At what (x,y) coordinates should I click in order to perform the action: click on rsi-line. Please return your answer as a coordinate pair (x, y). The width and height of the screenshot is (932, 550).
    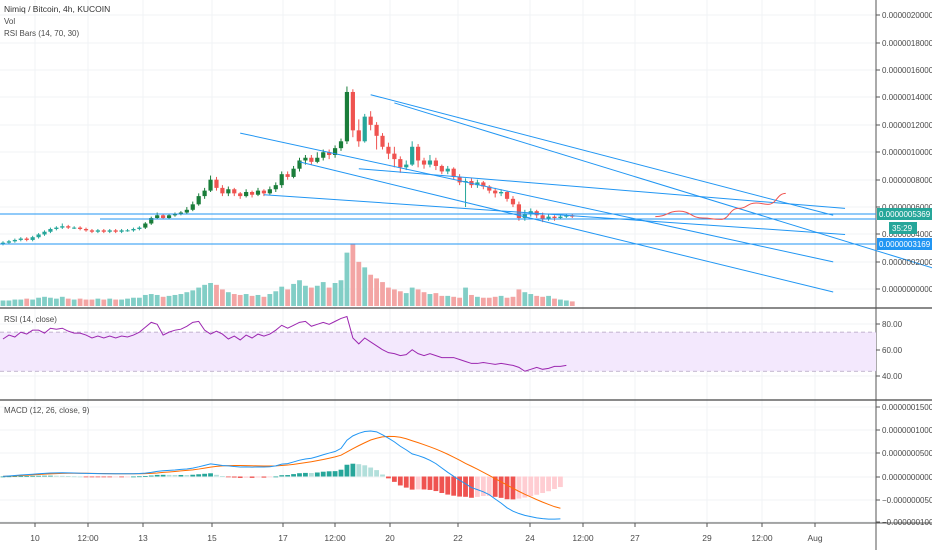
    Looking at the image, I should click on (284, 343).